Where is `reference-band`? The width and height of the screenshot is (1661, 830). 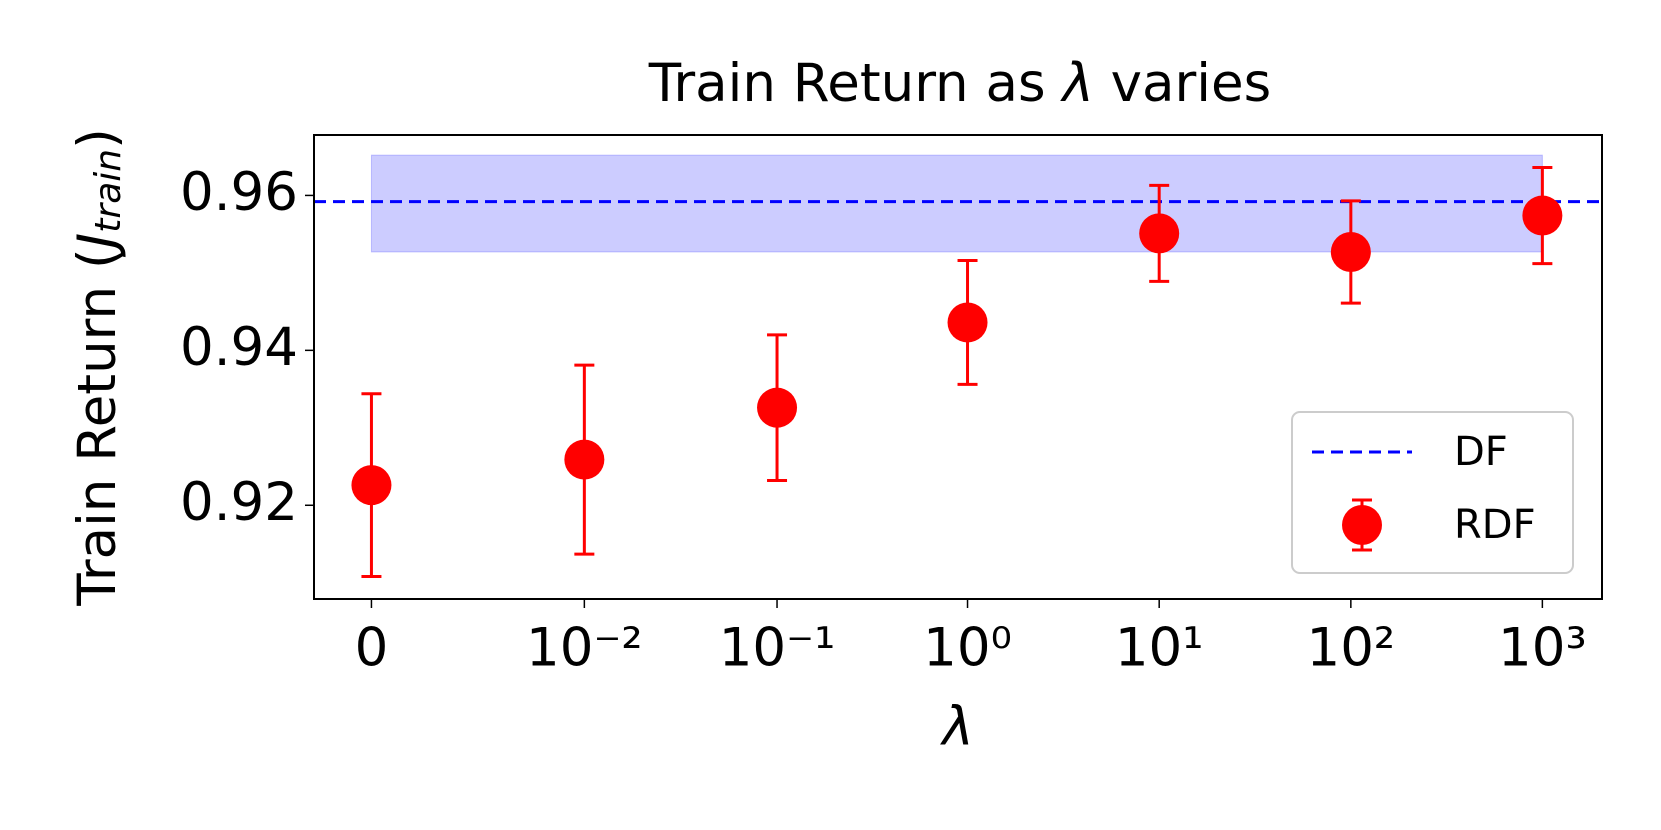 reference-band is located at coordinates (956, 203).